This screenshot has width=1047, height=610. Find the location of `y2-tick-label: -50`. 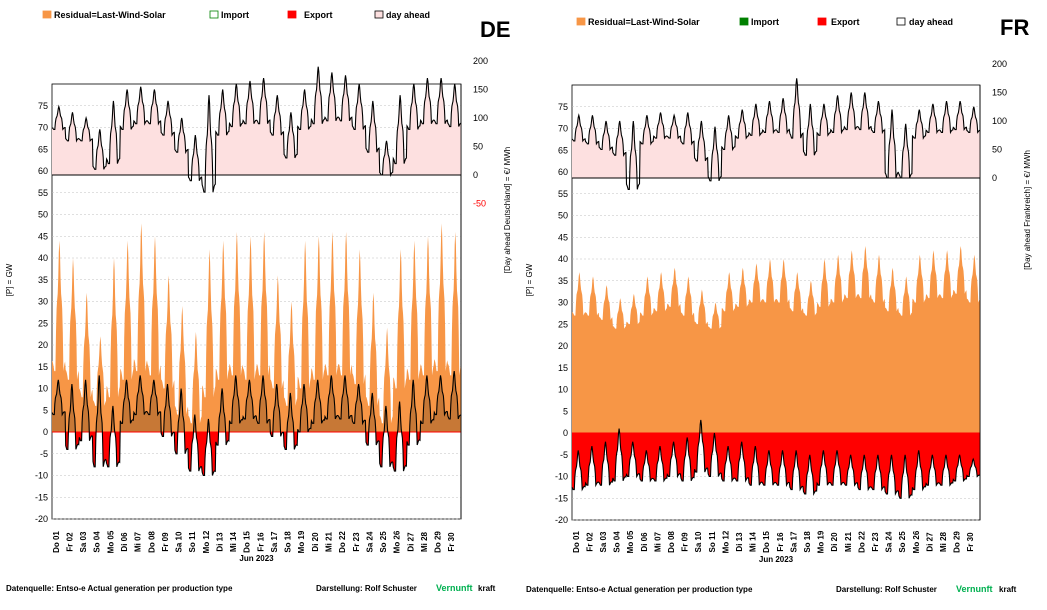

y2-tick-label: -50 is located at coordinates (479, 204).